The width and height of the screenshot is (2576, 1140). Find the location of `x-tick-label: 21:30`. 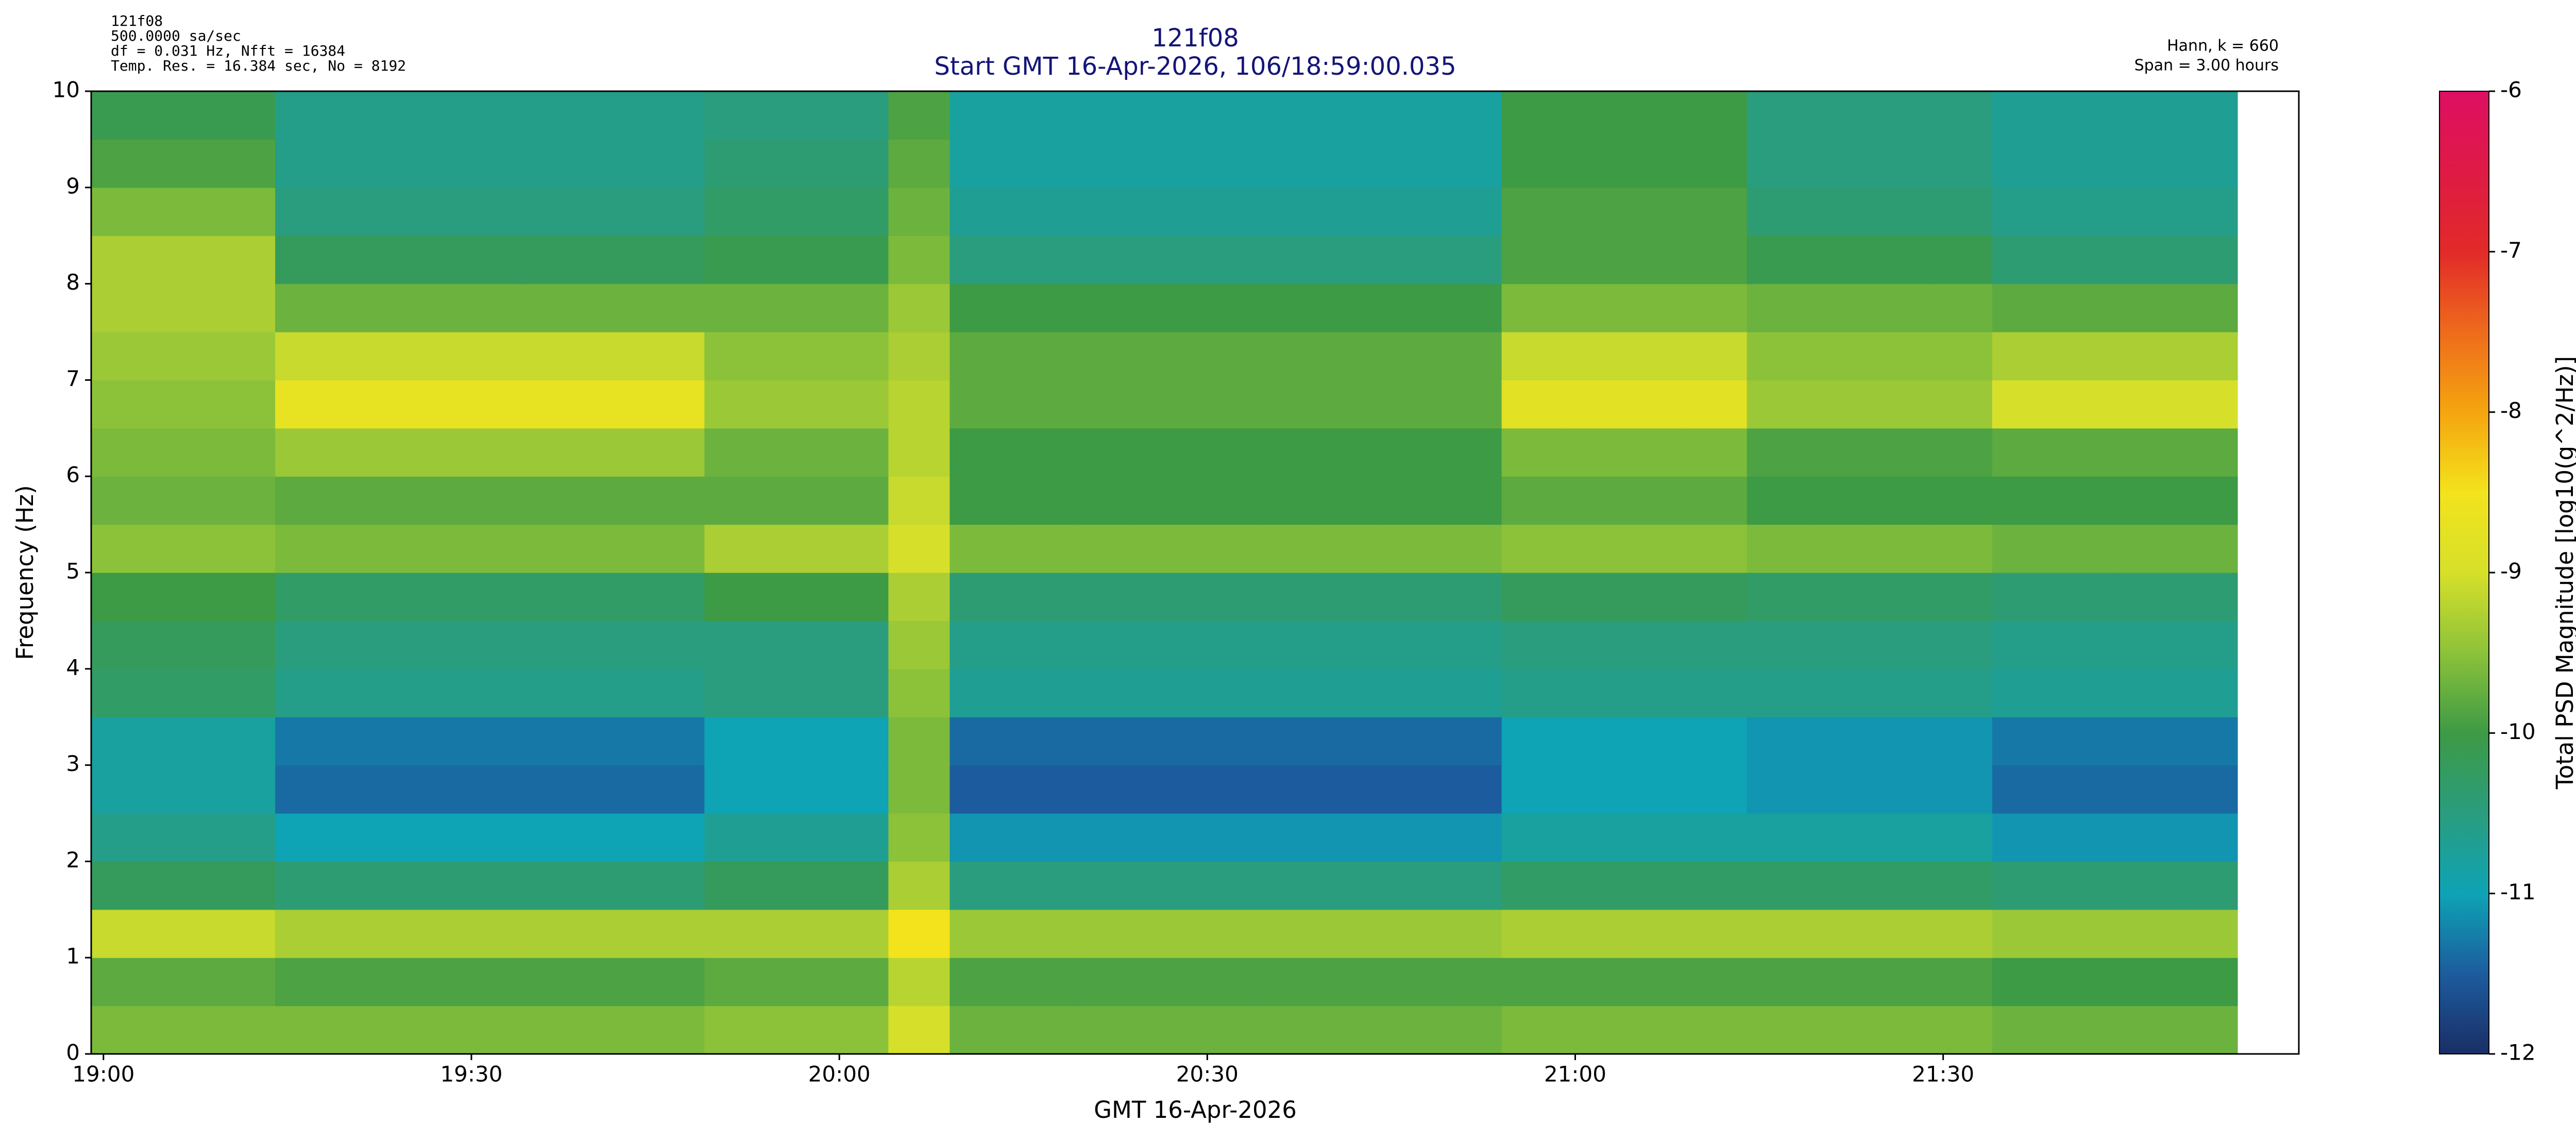

x-tick-label: 21:30 is located at coordinates (1943, 1074).